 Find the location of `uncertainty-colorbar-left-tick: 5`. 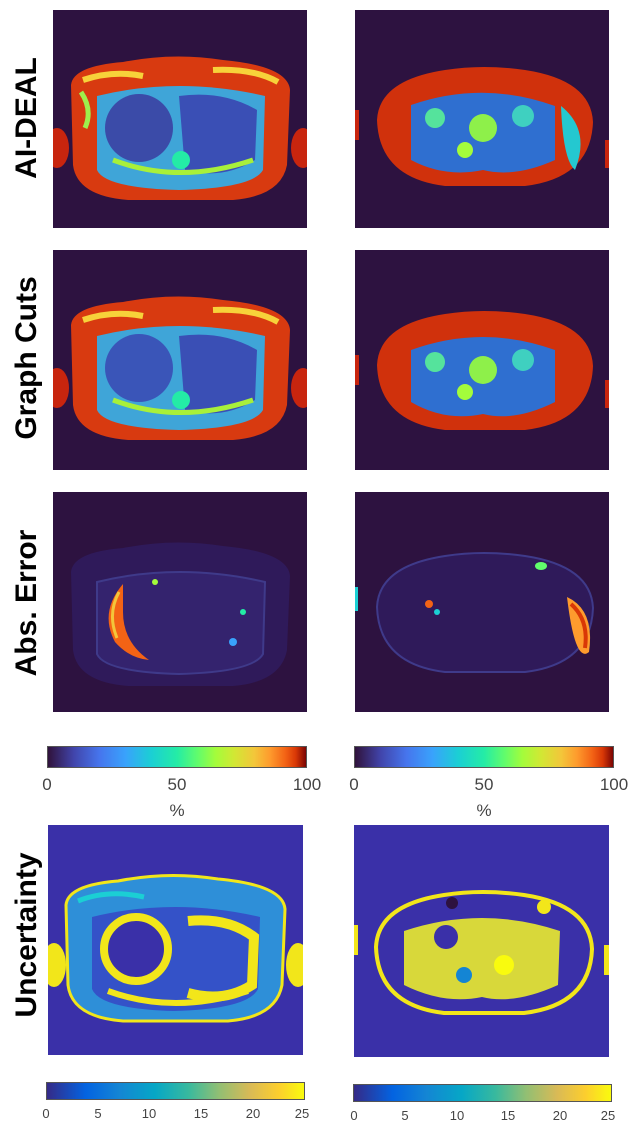

uncertainty-colorbar-left-tick: 5 is located at coordinates (98, 1113).